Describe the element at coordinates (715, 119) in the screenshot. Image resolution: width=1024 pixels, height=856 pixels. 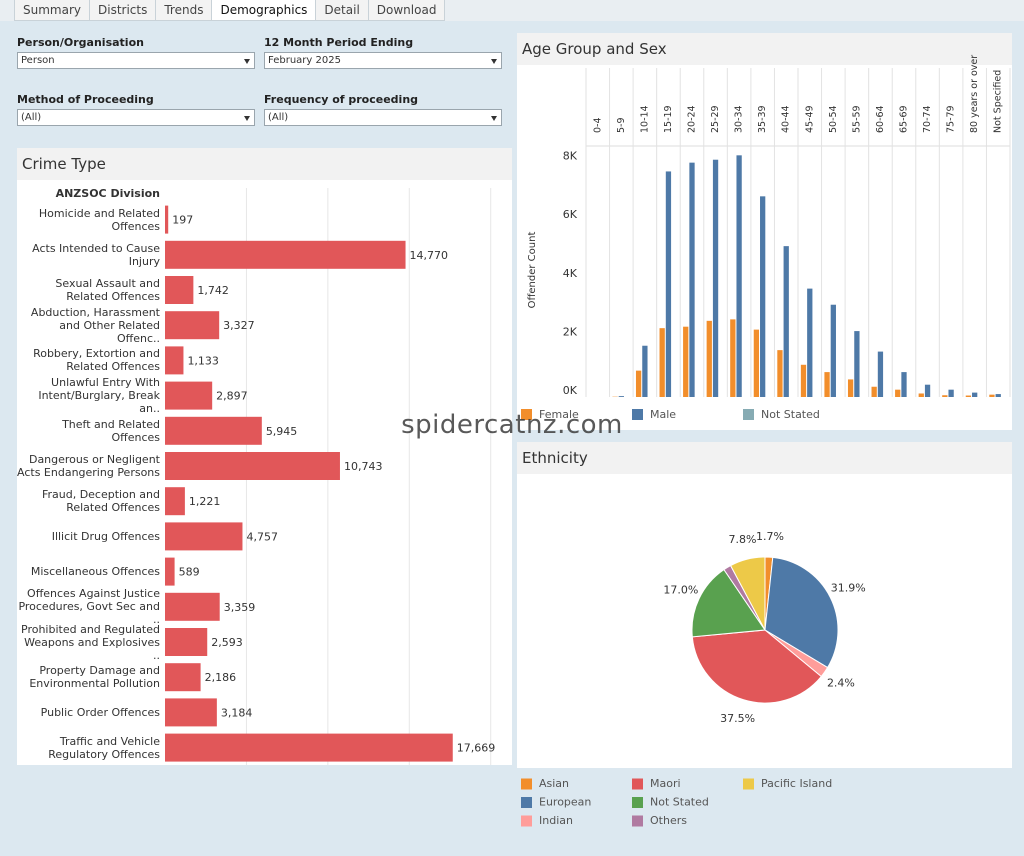
I see `x-tick-label: 25-29` at that location.